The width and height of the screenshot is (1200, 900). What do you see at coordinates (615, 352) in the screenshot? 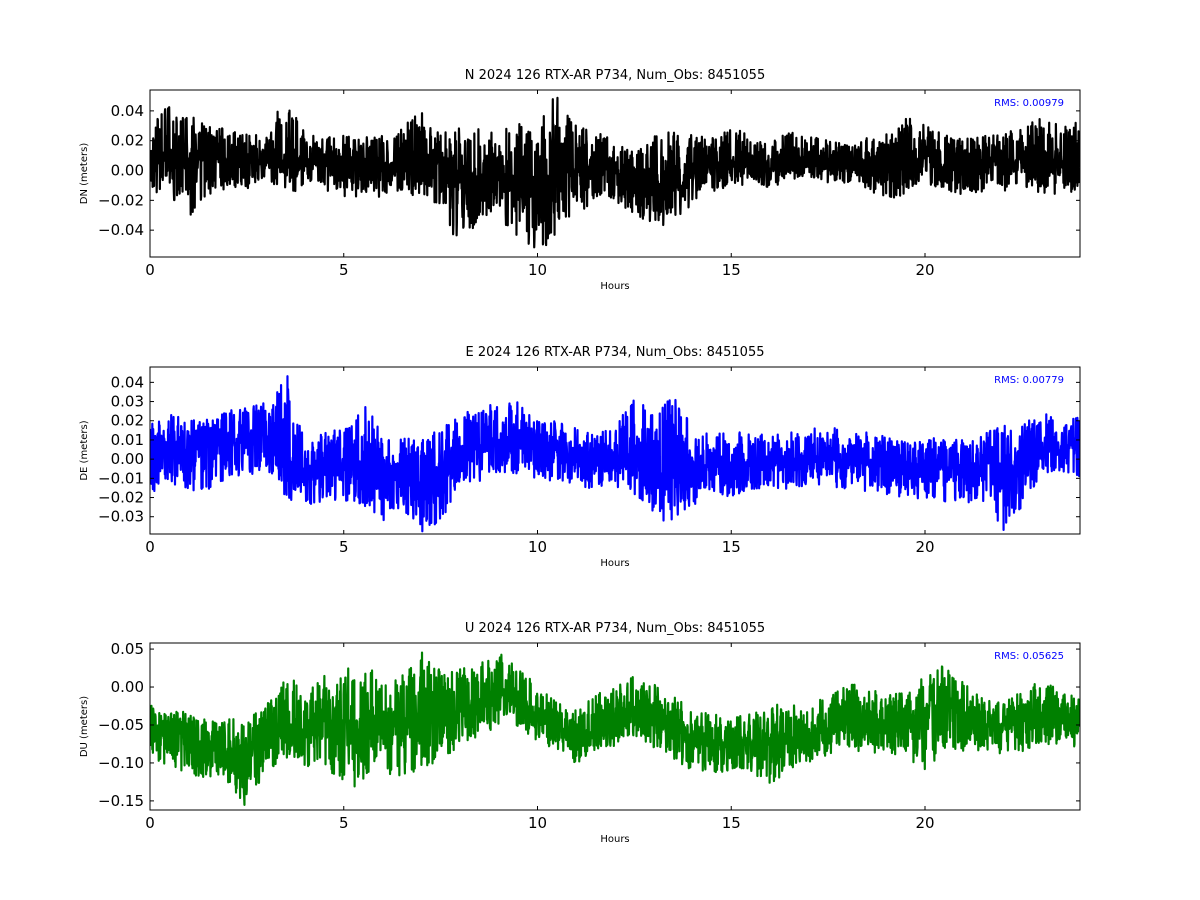
I see `panel-title: E 2024 126 RTX-AR P734, Num_Obs: 8451055` at bounding box center [615, 352].